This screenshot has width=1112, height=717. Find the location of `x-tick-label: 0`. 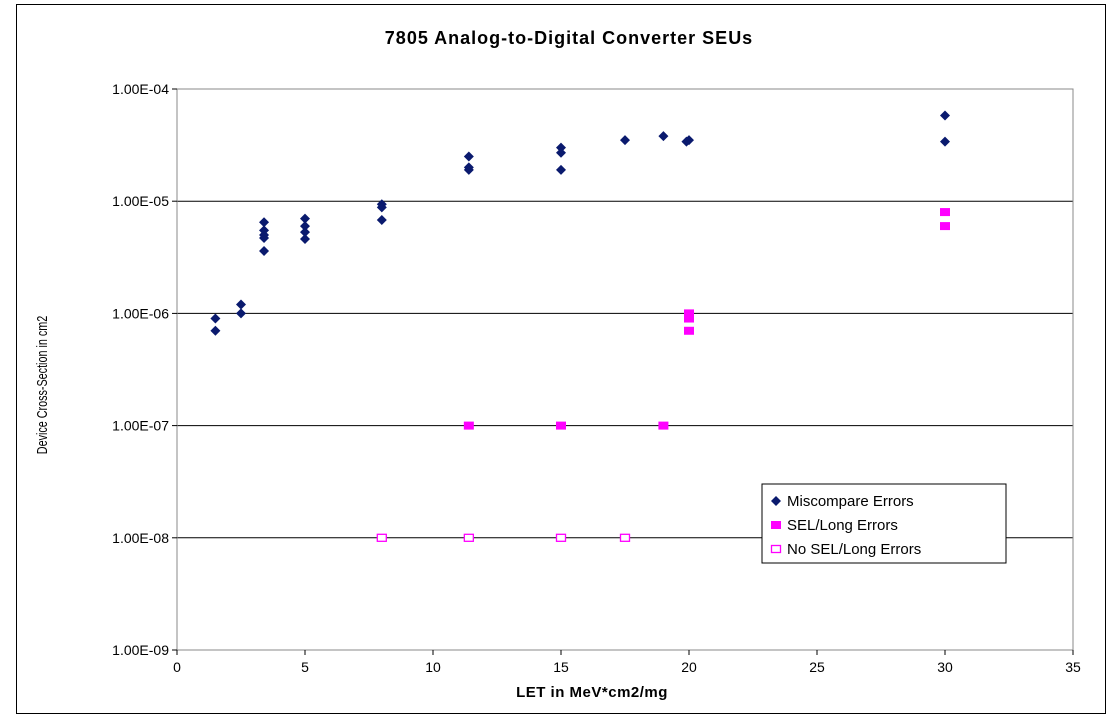

x-tick-label: 0 is located at coordinates (177, 667).